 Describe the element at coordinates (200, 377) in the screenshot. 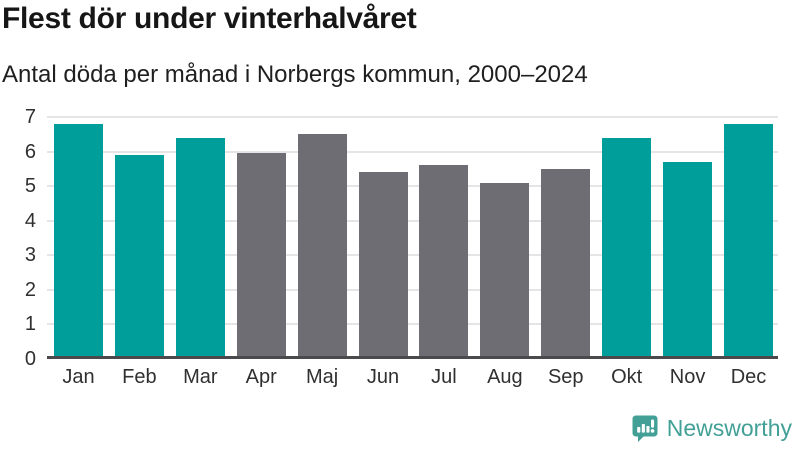

I see `x-tick-label: Mar` at that location.